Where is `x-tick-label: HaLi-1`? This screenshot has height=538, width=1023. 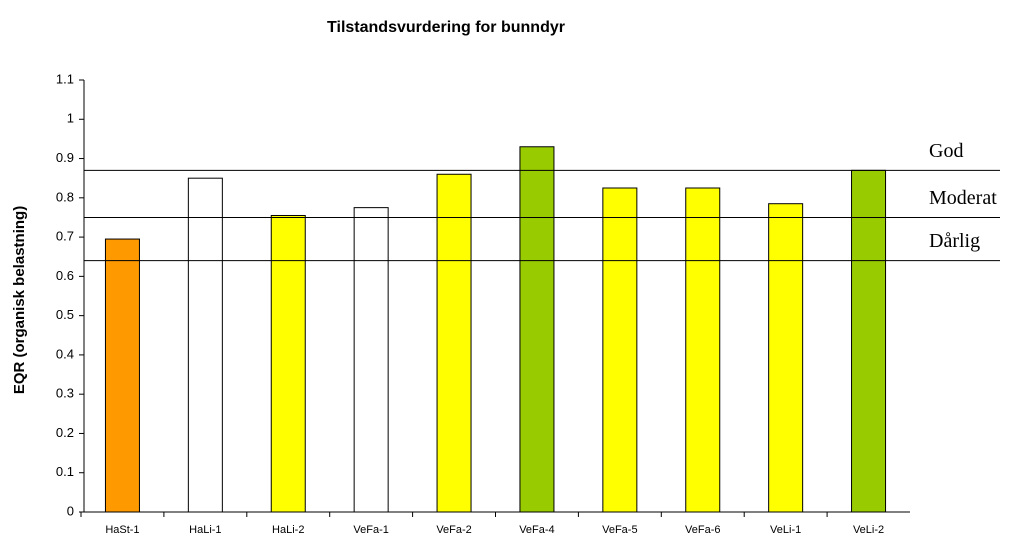 x-tick-label: HaLi-1 is located at coordinates (205, 530).